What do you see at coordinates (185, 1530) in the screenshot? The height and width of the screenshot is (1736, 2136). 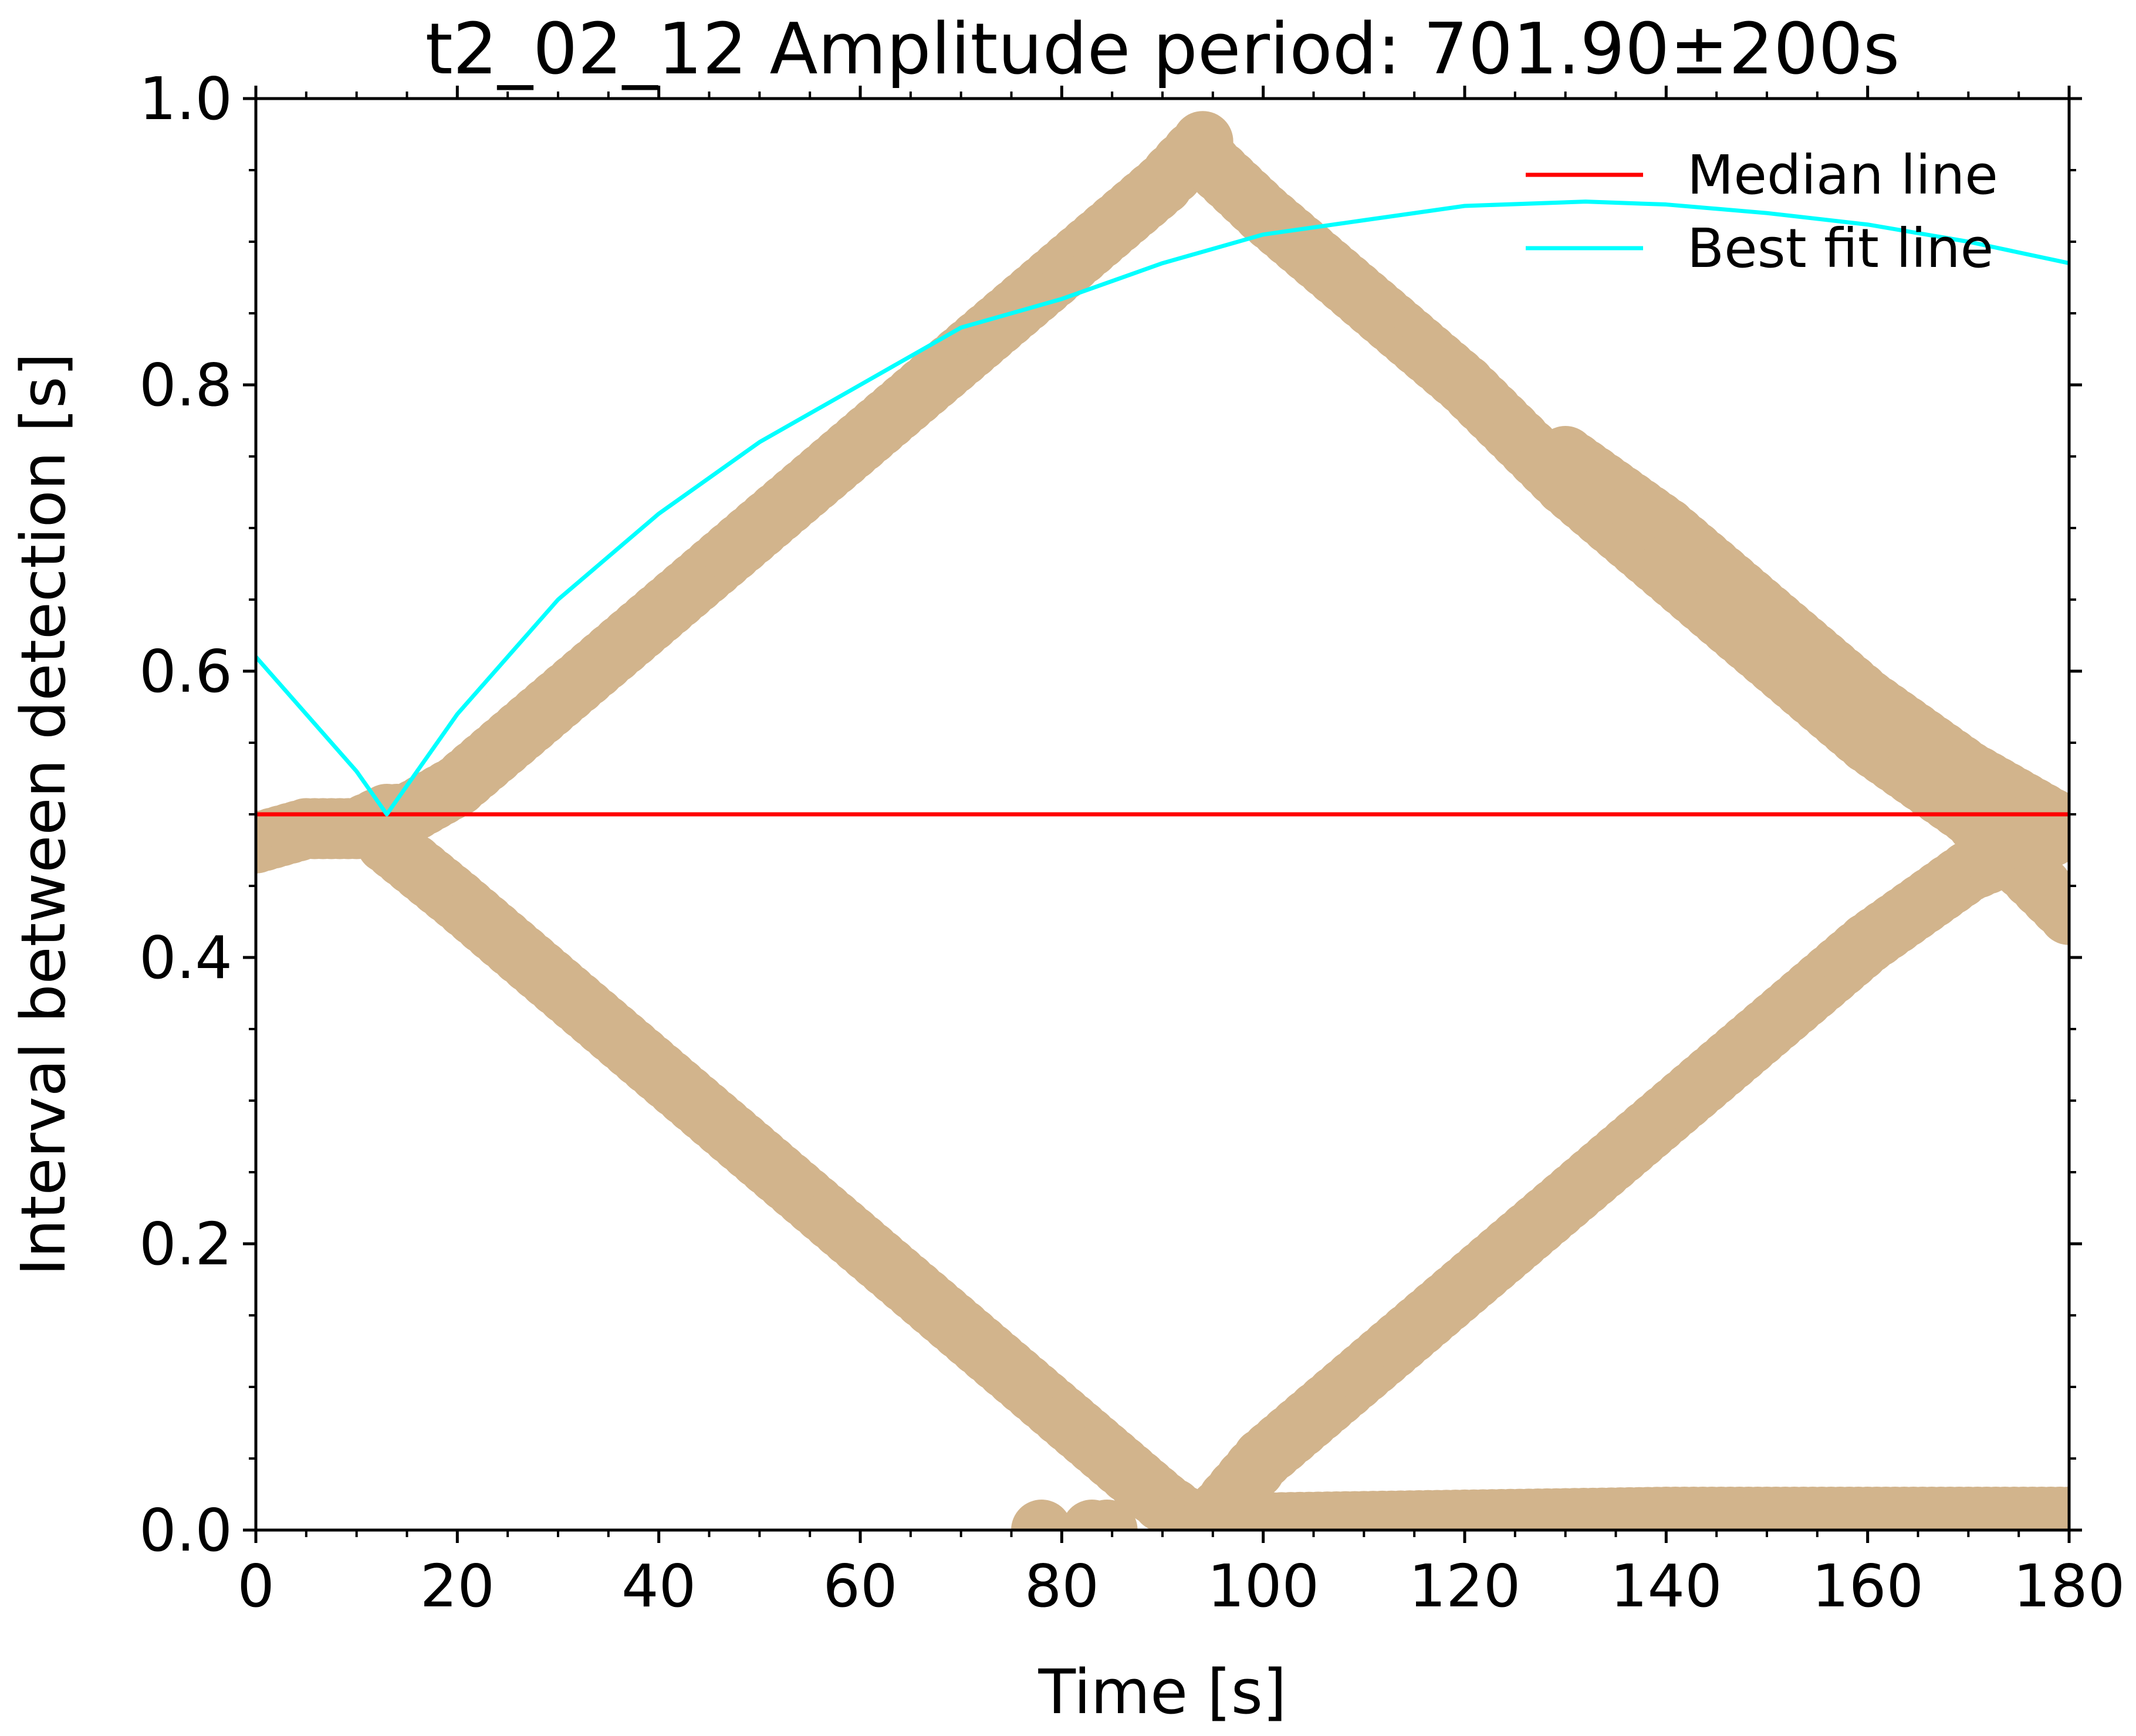 I see `y-tick-label: 0.0` at bounding box center [185, 1530].